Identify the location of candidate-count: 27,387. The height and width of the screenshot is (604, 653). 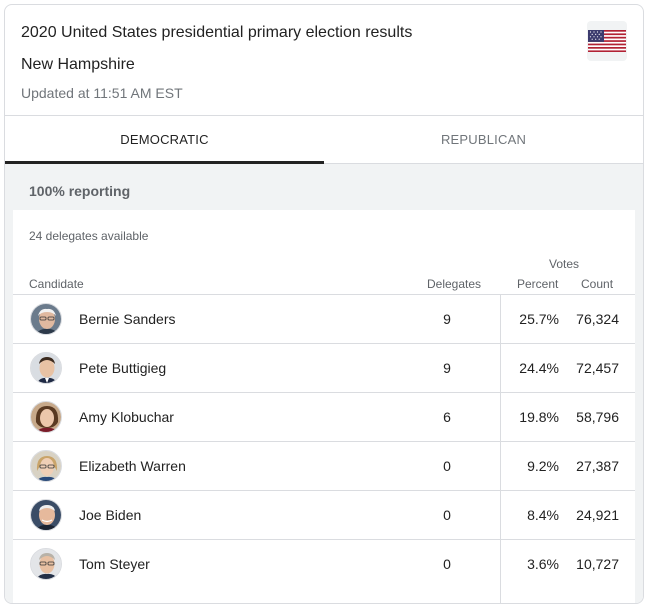
(597, 466).